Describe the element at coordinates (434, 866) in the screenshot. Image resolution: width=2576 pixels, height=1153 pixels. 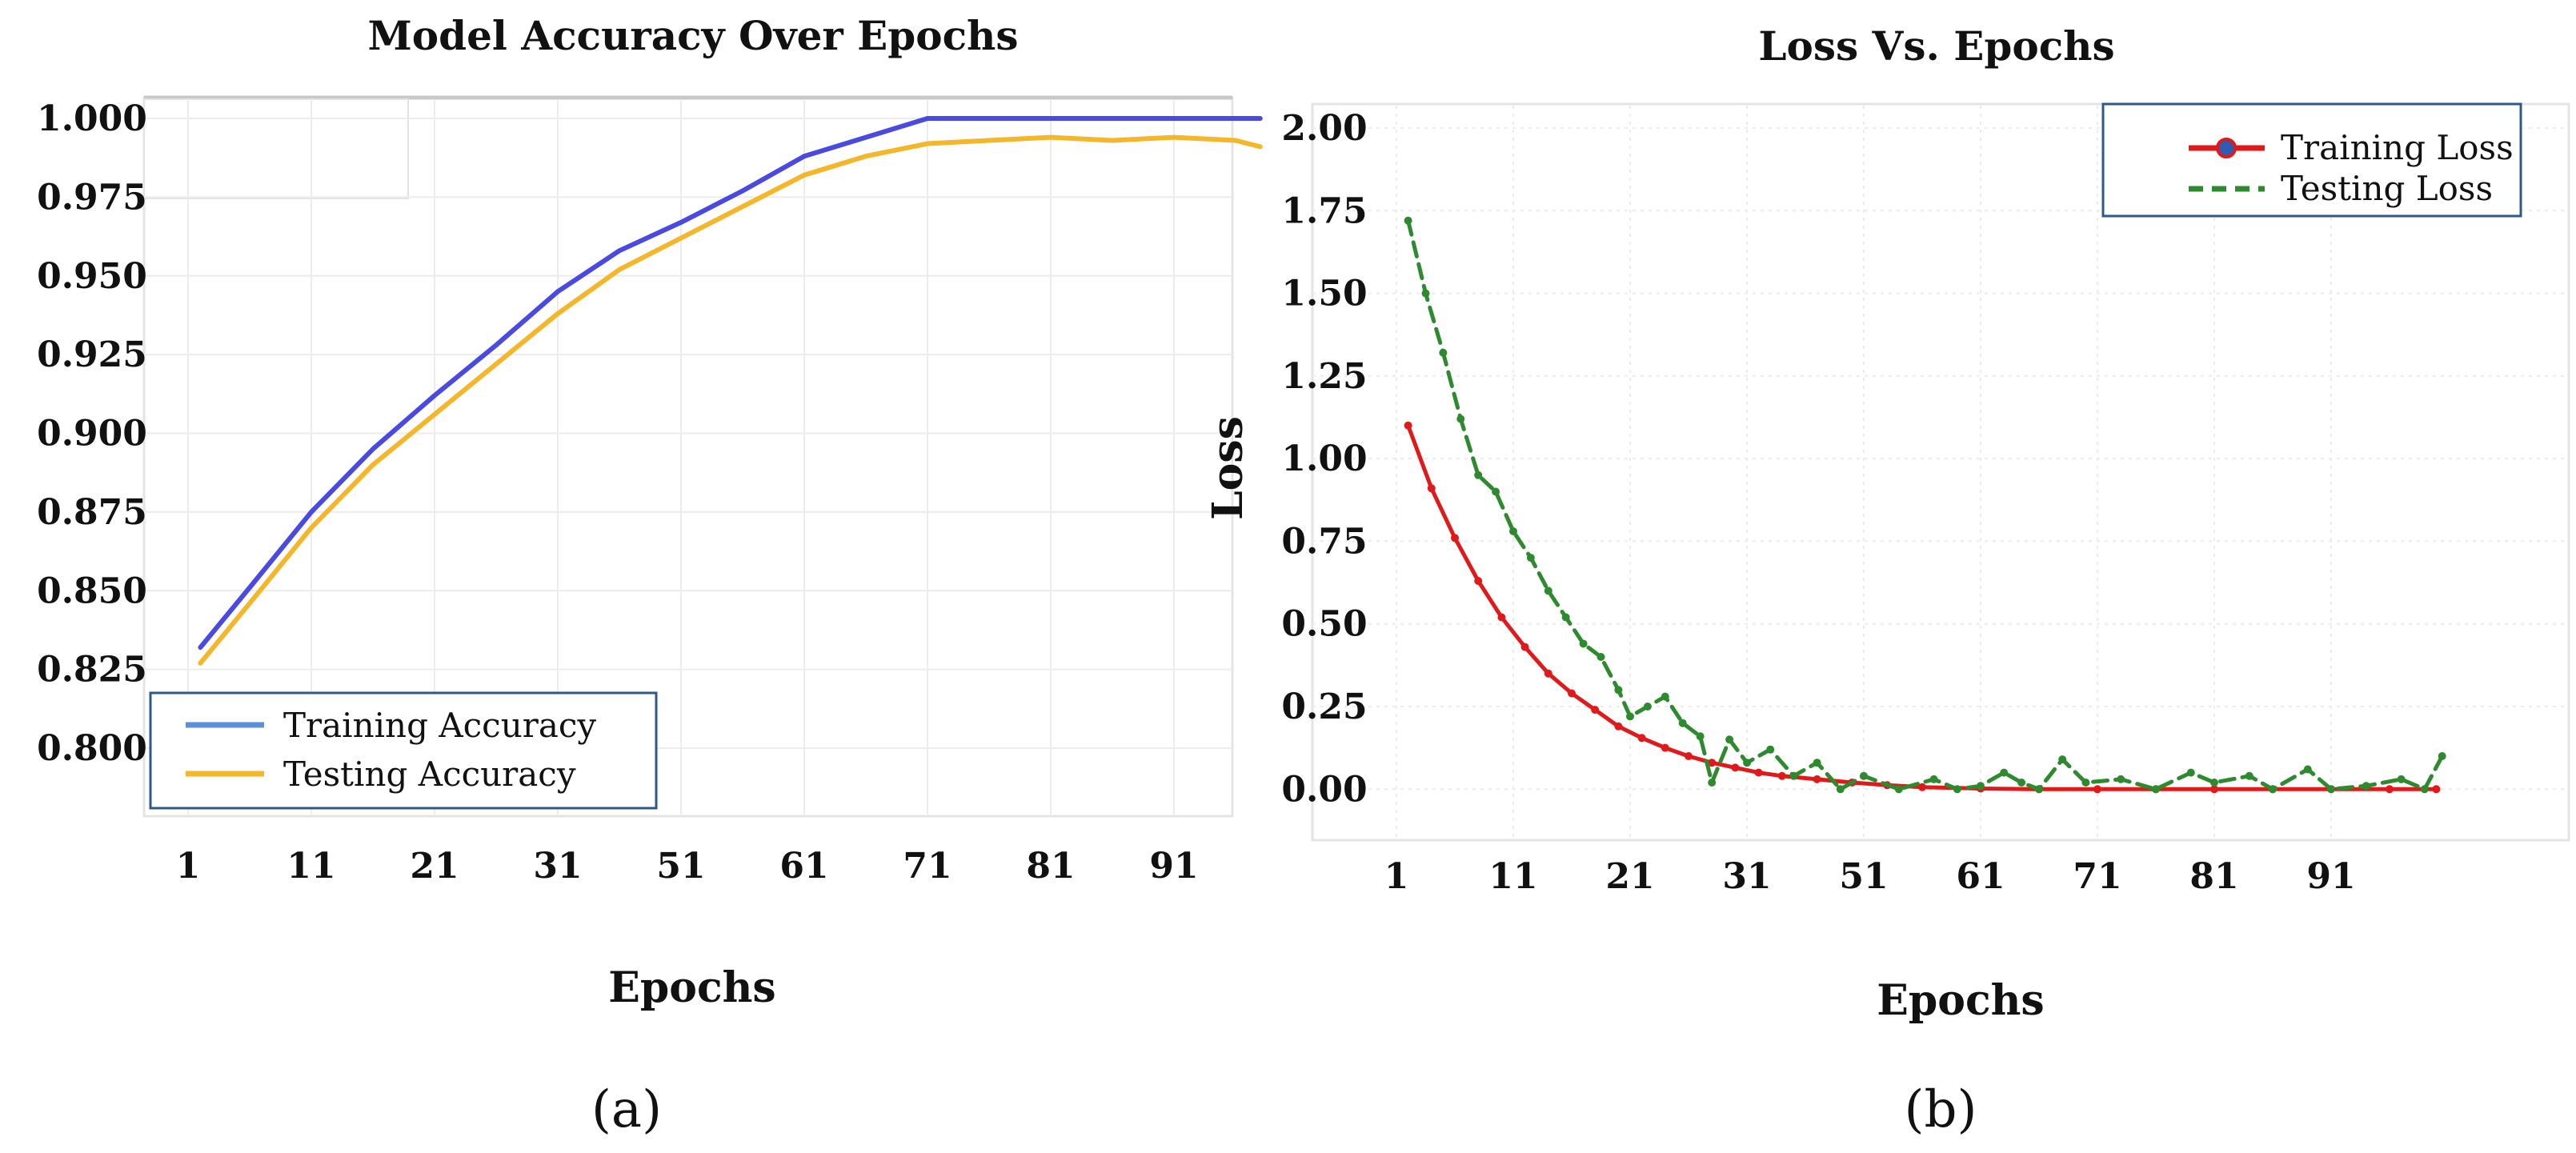
I see `accuracy-x-tick-21: 21` at that location.